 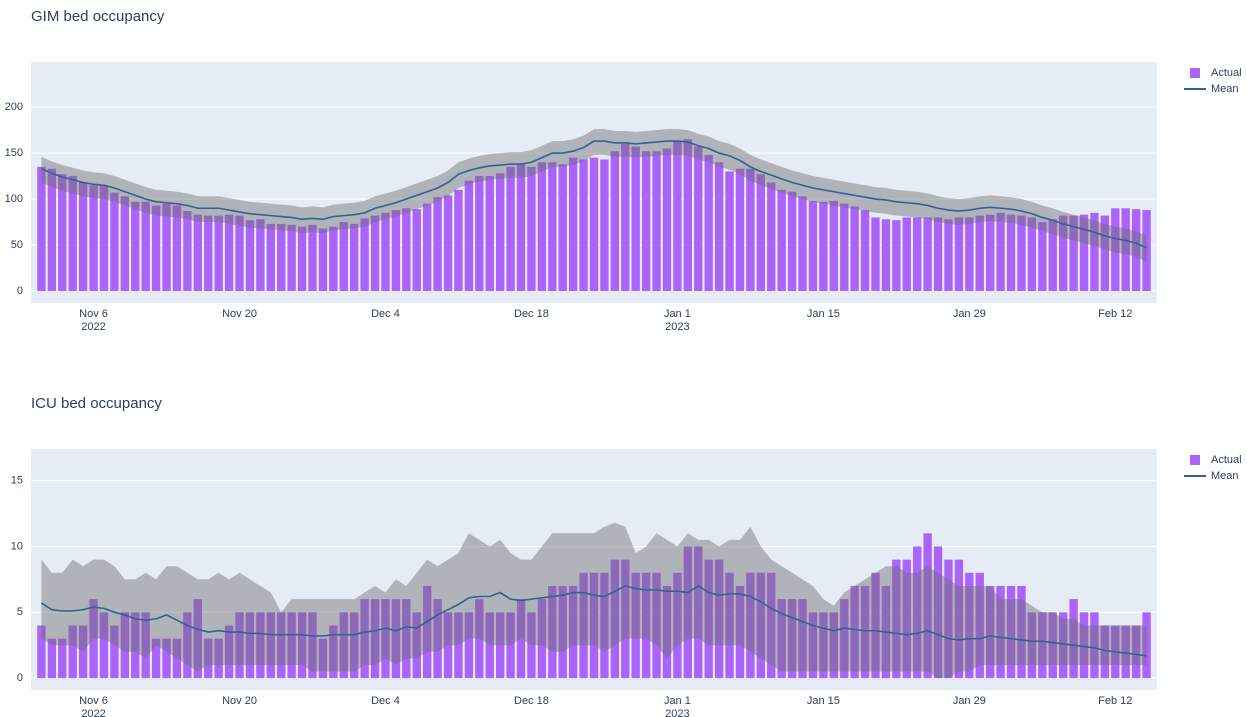 What do you see at coordinates (677, 712) in the screenshot?
I see `x-tick-year: 2023` at bounding box center [677, 712].